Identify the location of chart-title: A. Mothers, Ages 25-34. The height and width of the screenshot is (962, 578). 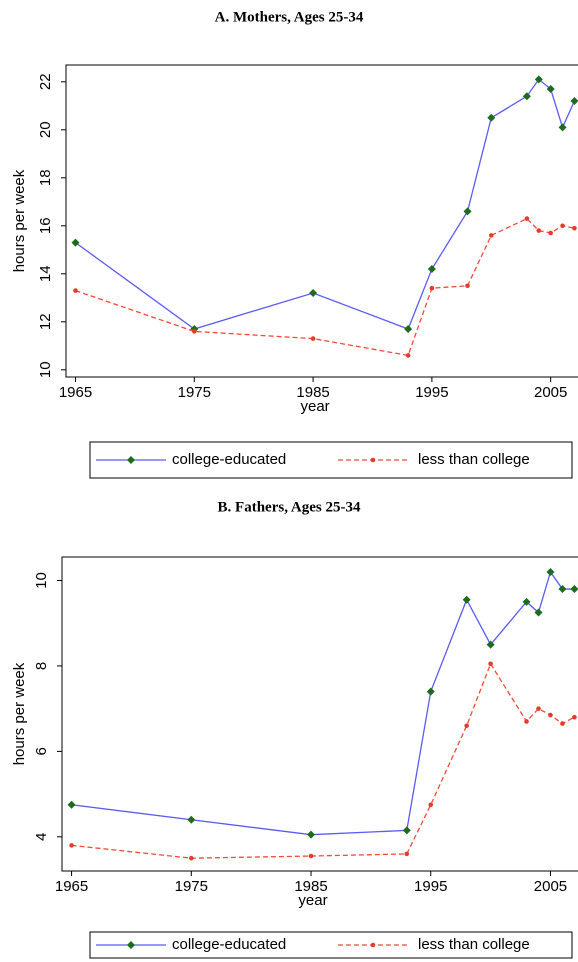
(289, 17).